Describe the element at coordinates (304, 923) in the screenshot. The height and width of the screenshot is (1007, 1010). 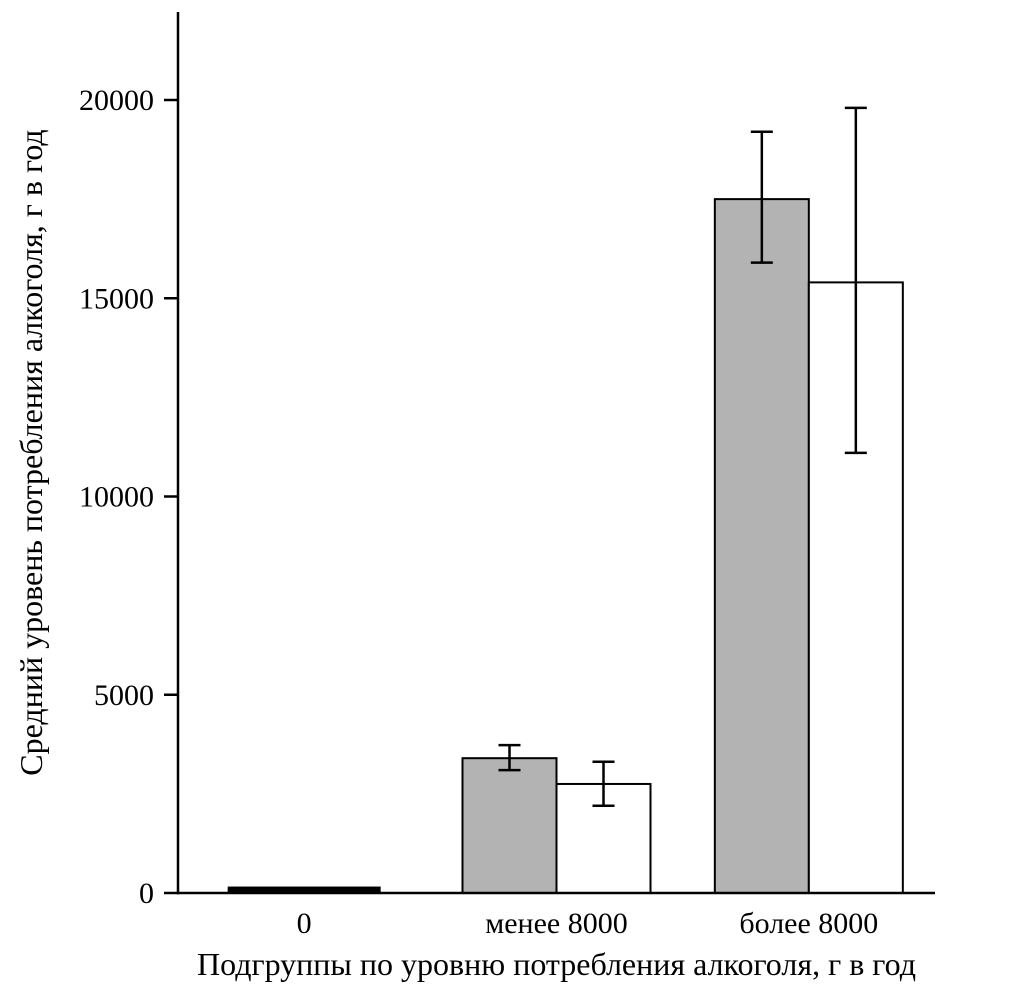
I see `x-tick-label: 0` at that location.